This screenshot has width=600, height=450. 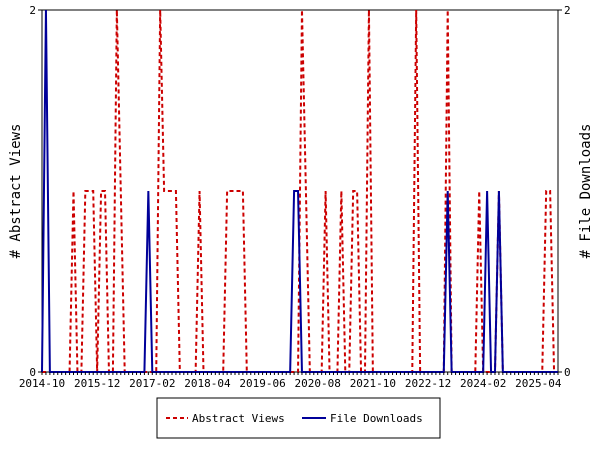 What do you see at coordinates (207, 383) in the screenshot?
I see `x-tick-label: 2018-04` at bounding box center [207, 383].